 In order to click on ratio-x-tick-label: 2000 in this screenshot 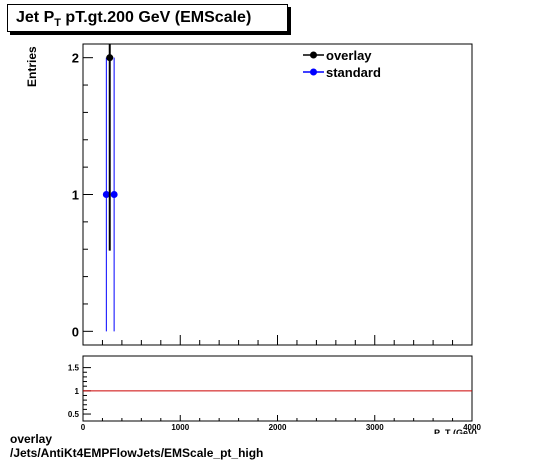, I will do `click(278, 427)`.